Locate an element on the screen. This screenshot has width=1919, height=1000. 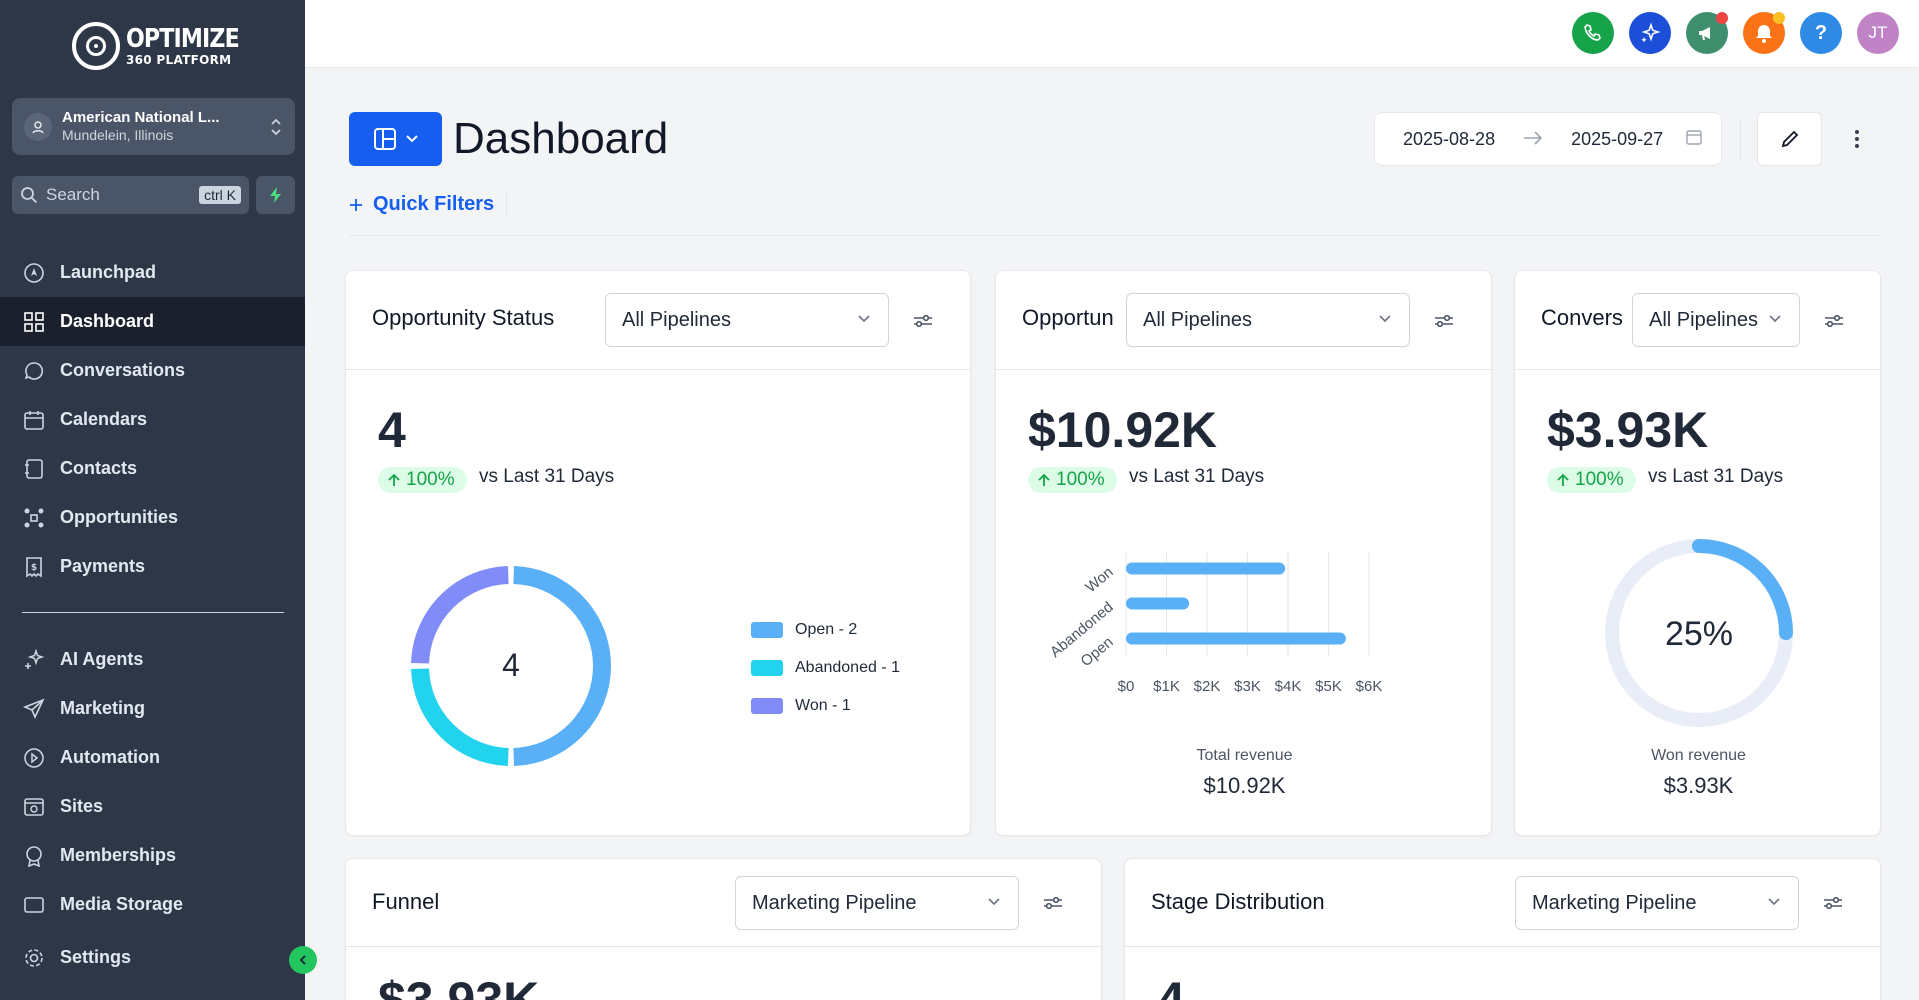
quick-filters-label: Quick Filters is located at coordinates (434, 204).